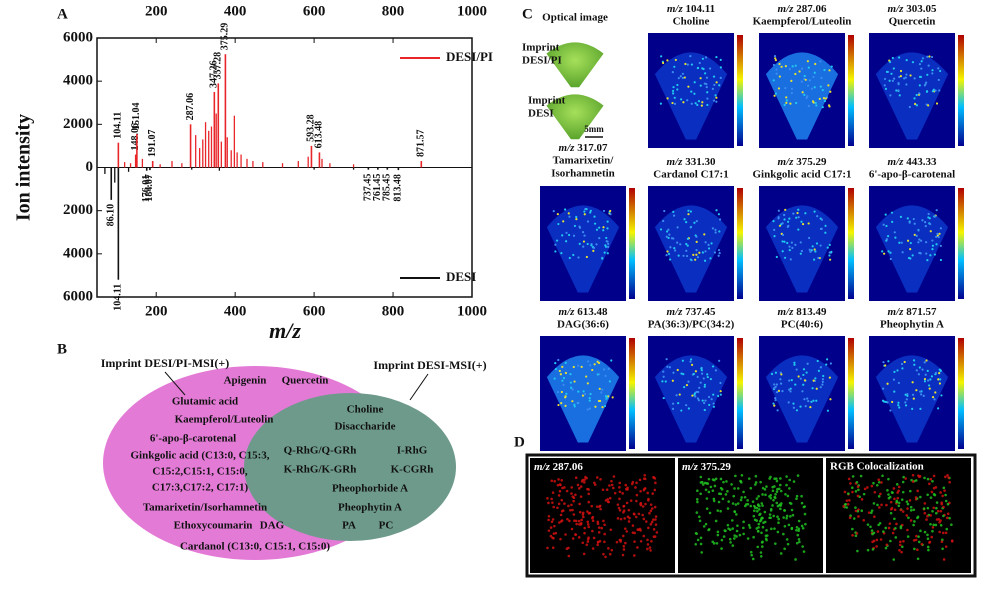  What do you see at coordinates (429, 365) in the screenshot?
I see `set-title: Imprint DESI-MSI(+)` at bounding box center [429, 365].